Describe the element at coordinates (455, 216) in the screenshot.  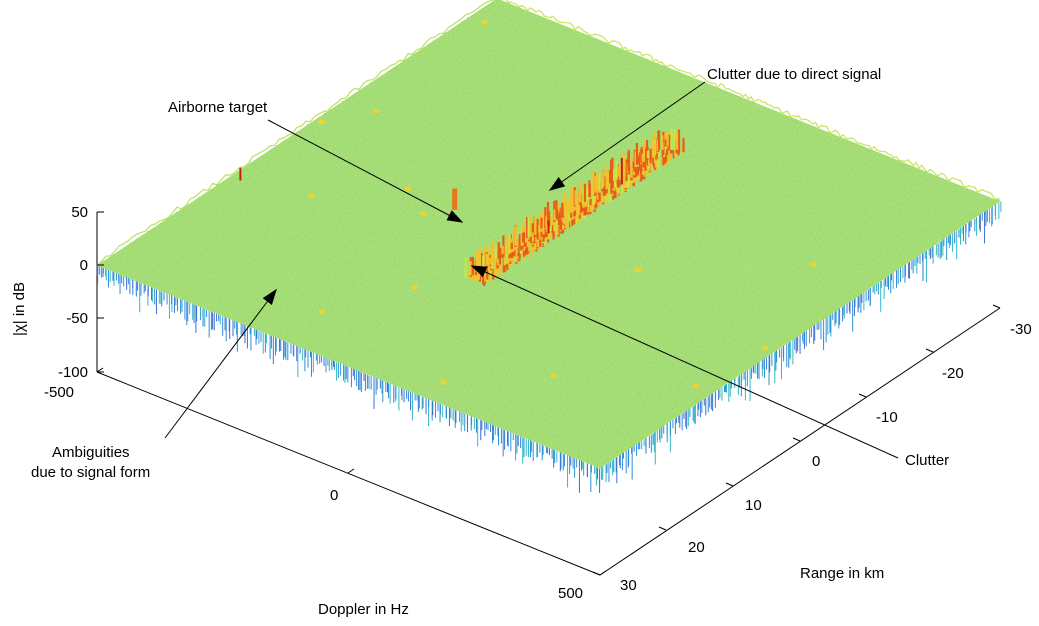
I see `arrow-airborne-head` at that location.